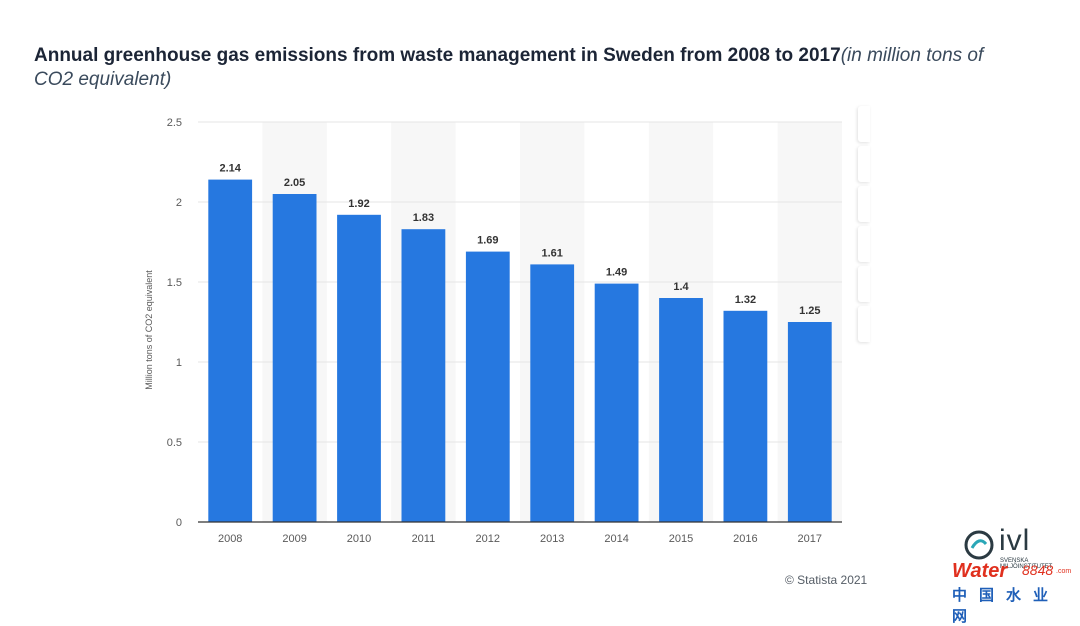 This screenshot has height=626, width=1080. I want to click on side-toolbar, so click(864, 226).